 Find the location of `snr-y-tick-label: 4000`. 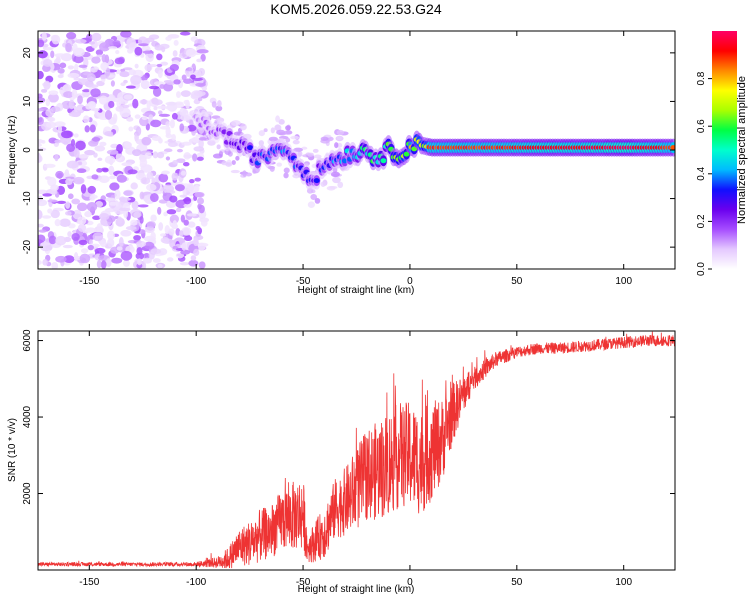

snr-y-tick-label: 4000 is located at coordinates (27, 416).